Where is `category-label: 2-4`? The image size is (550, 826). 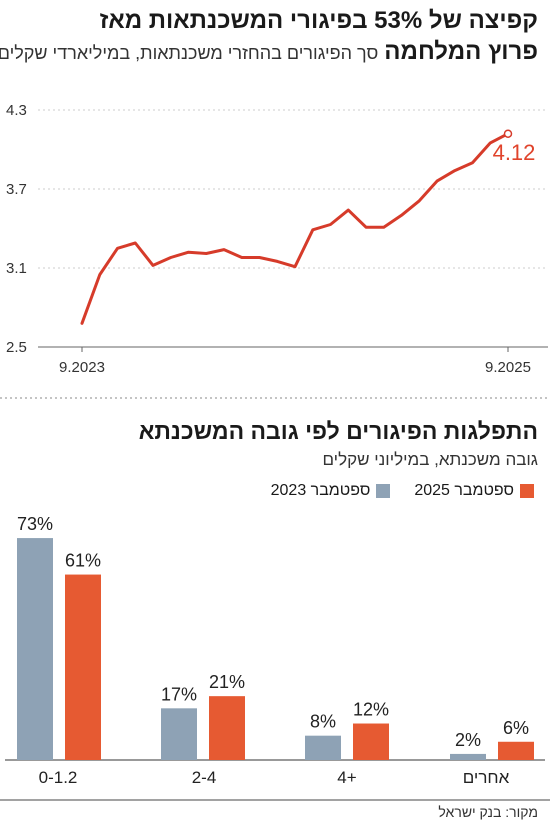
category-label: 2-4 is located at coordinates (204, 777).